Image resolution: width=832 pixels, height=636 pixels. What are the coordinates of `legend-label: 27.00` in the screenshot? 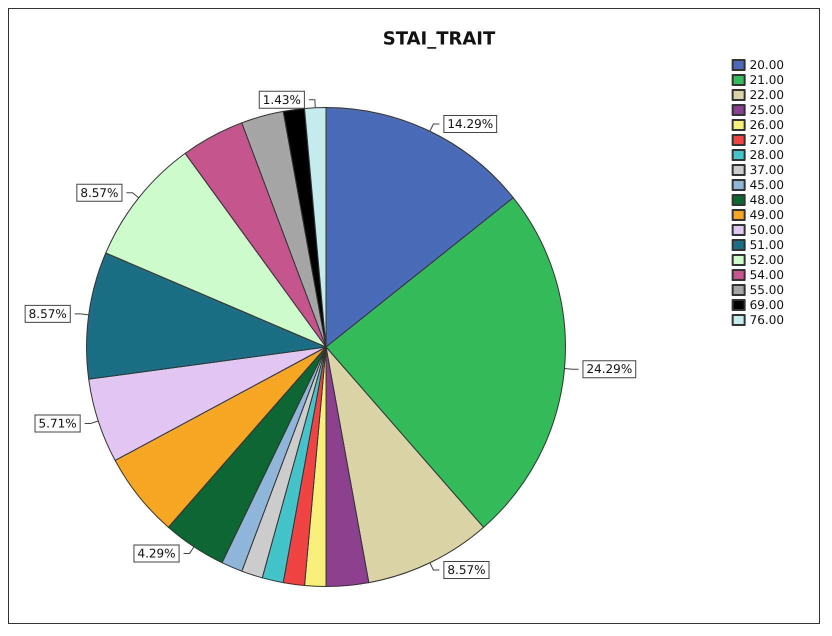 It's located at (767, 140).